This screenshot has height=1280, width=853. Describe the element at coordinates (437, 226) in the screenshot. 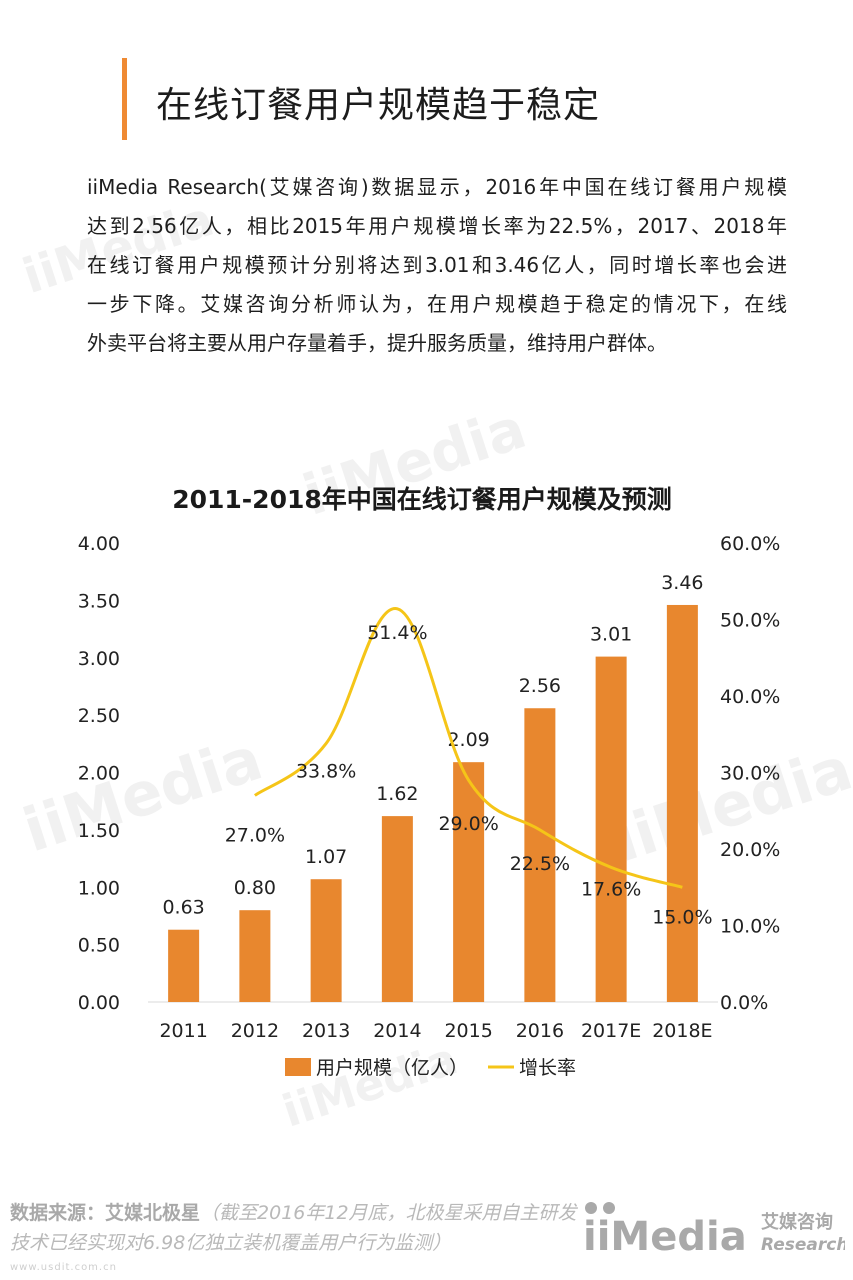

I see `intro-line: 达到2.56亿人，相比2015年用户规模增长率为22.5%，2017、2018年` at that location.